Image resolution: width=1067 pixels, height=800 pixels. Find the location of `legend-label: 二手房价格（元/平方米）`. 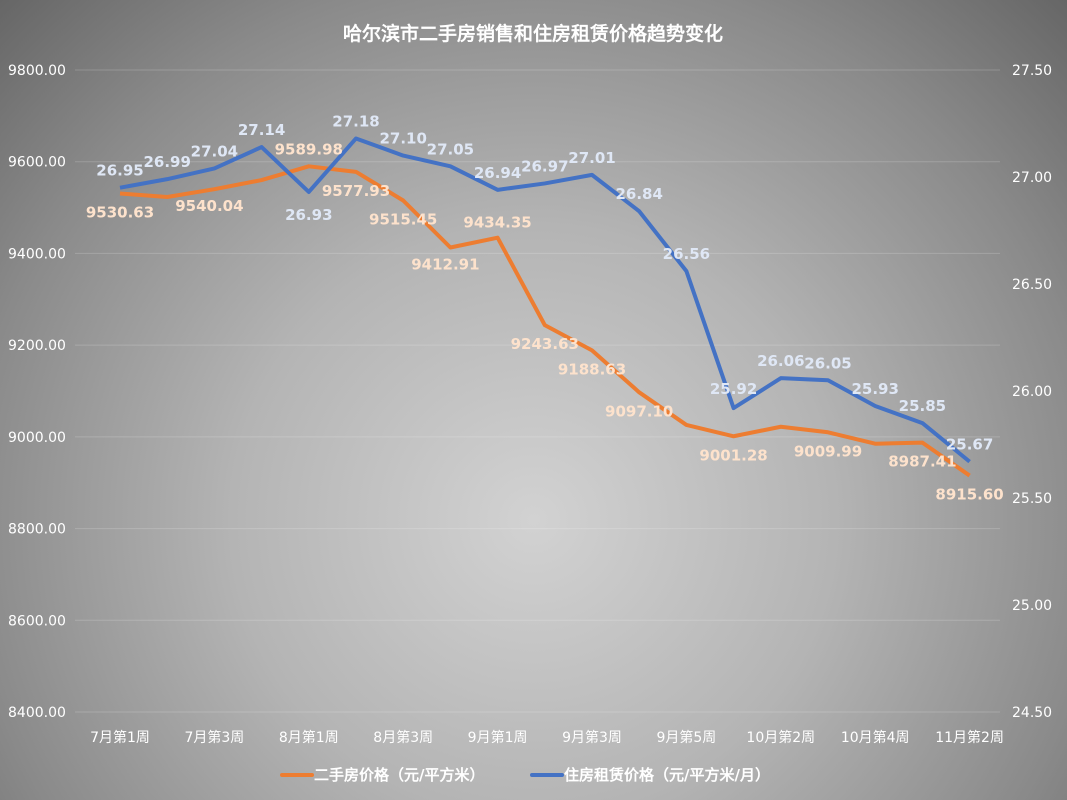

legend-label: 二手房价格（元/平方米） is located at coordinates (399, 775).